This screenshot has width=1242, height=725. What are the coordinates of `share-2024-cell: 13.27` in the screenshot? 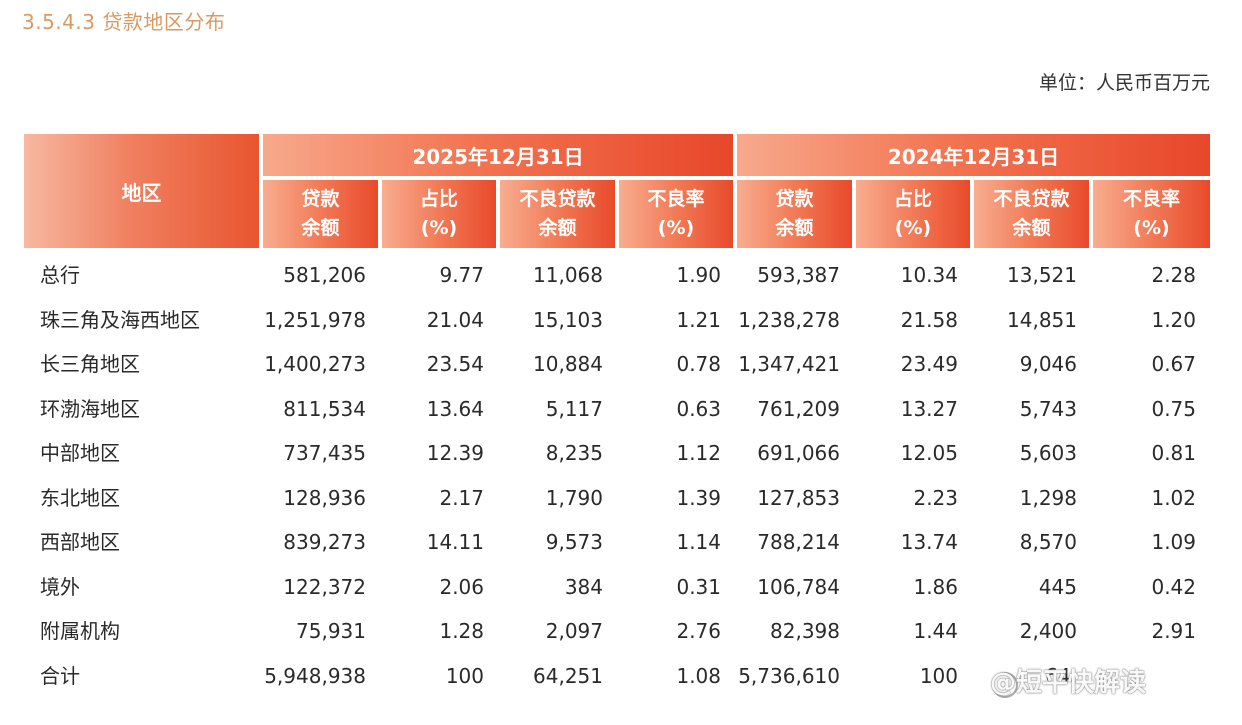 It's located at (929, 408).